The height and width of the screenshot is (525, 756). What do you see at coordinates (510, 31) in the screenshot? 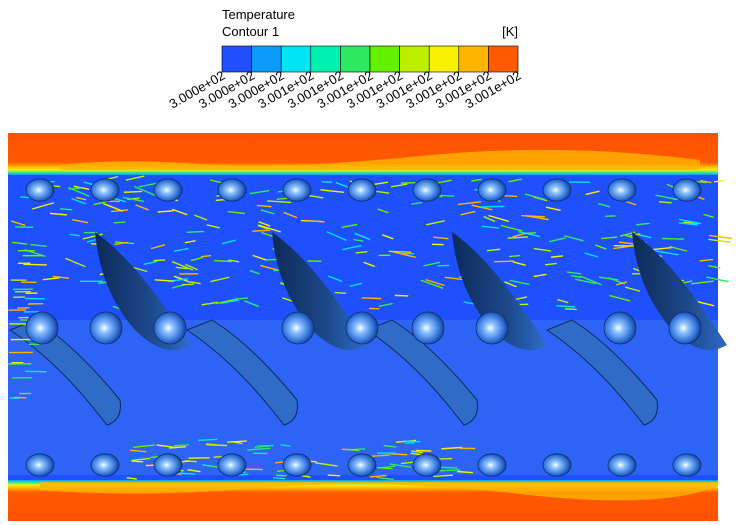
I see `legend-unit: [K]` at bounding box center [510, 31].